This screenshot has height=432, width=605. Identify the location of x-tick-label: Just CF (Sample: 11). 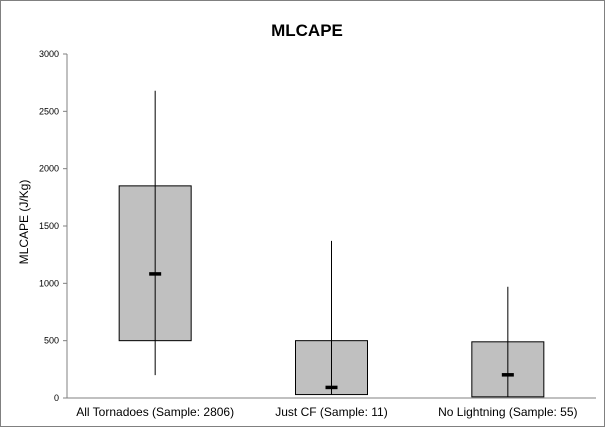
(331, 412).